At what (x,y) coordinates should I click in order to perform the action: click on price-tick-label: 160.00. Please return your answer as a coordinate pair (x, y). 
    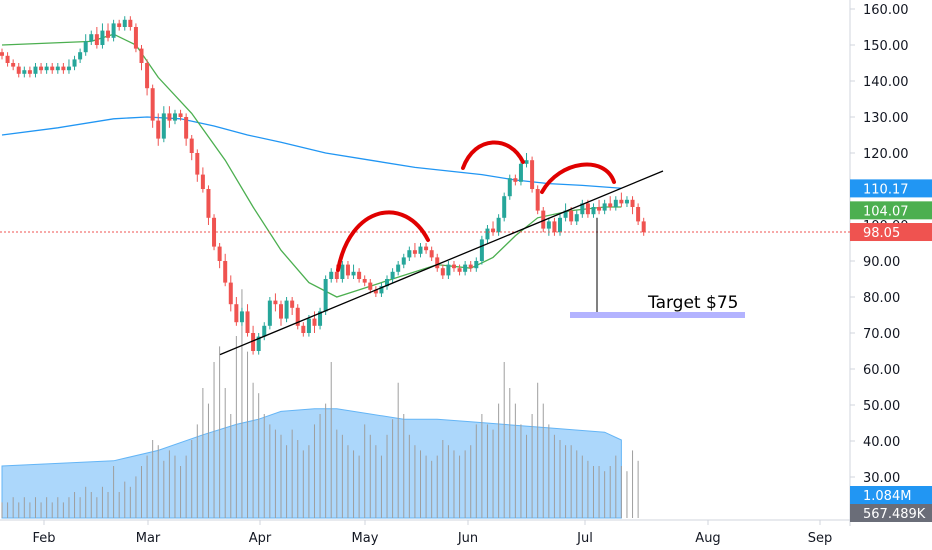
    Looking at the image, I should click on (886, 10).